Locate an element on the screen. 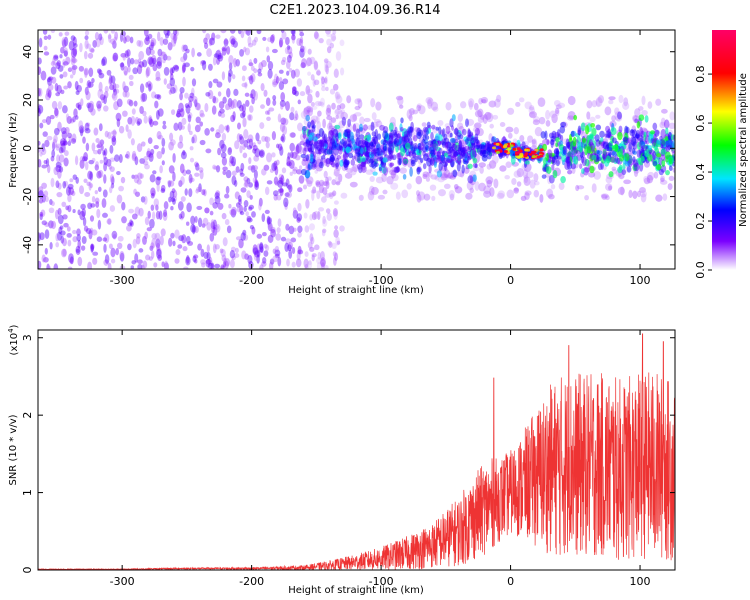 This screenshot has width=750, height=600. colorbar-tick-label: 0.8 is located at coordinates (700, 74).